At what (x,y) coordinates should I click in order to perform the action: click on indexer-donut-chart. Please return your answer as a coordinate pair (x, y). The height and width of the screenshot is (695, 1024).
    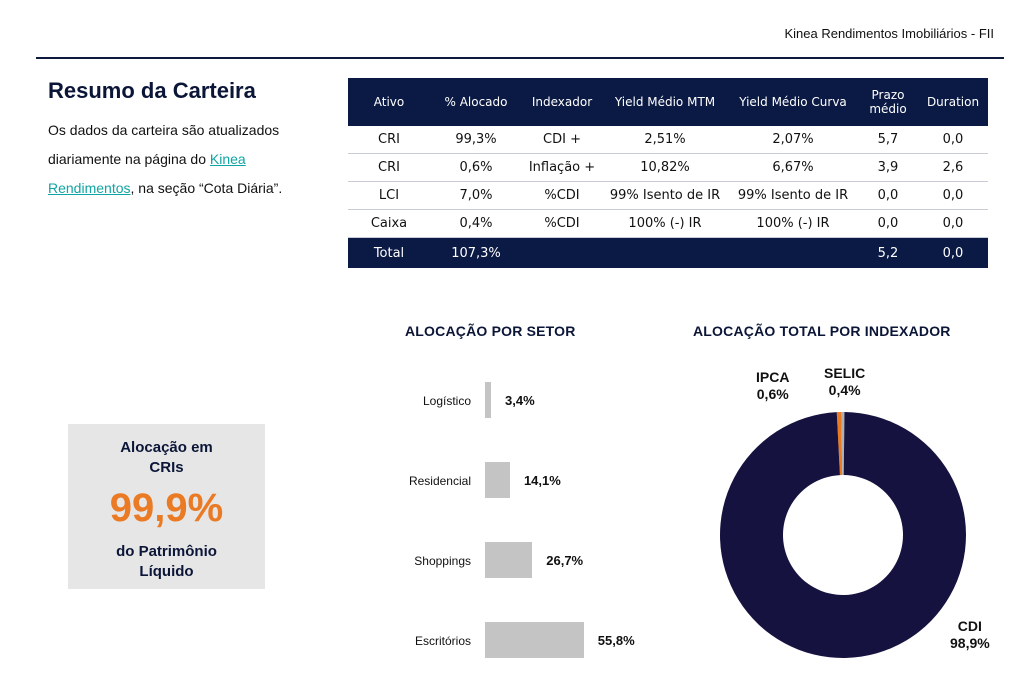
    Looking at the image, I should click on (843, 535).